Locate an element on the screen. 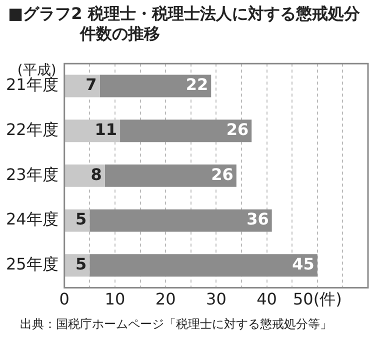  source-note: 出典：国税庁ホームページ「税理士に対する懲戒処分等」 is located at coordinates (176, 324).